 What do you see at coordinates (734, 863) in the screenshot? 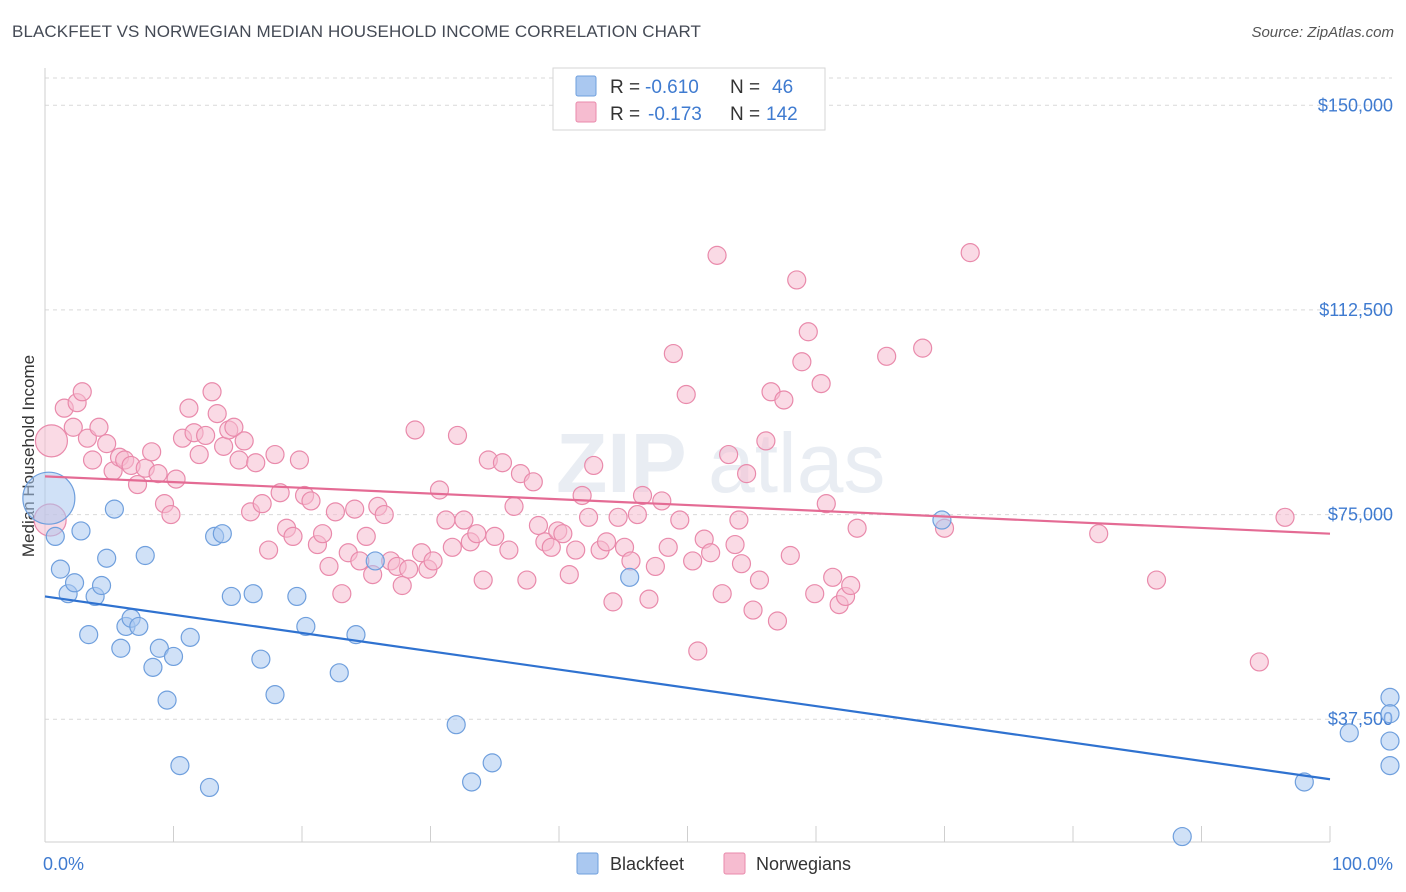
I see `bottom-legend-swatch-norwegians` at bounding box center [734, 863].